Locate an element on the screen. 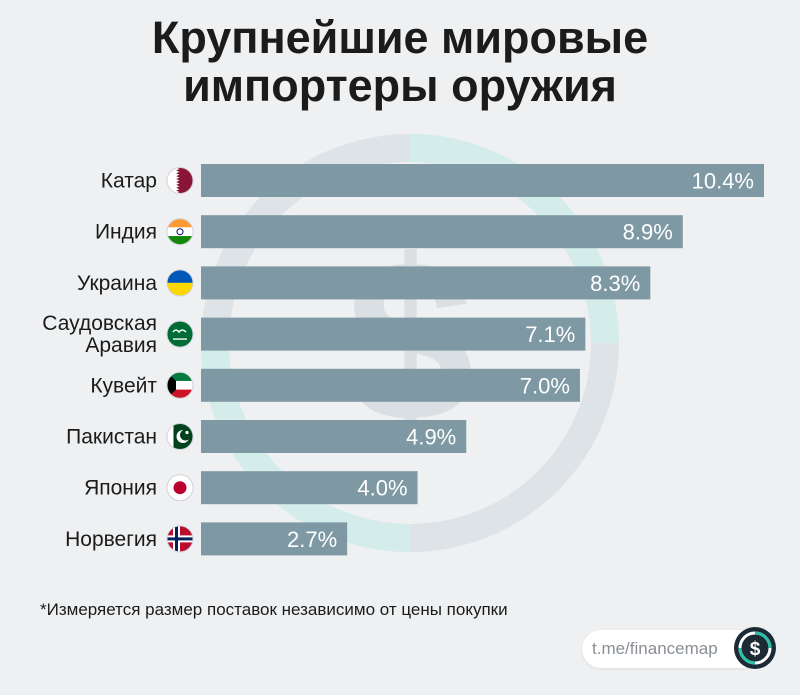 Image resolution: width=800 pixels, height=695 pixels. value-label: 2.7% is located at coordinates (312, 539).